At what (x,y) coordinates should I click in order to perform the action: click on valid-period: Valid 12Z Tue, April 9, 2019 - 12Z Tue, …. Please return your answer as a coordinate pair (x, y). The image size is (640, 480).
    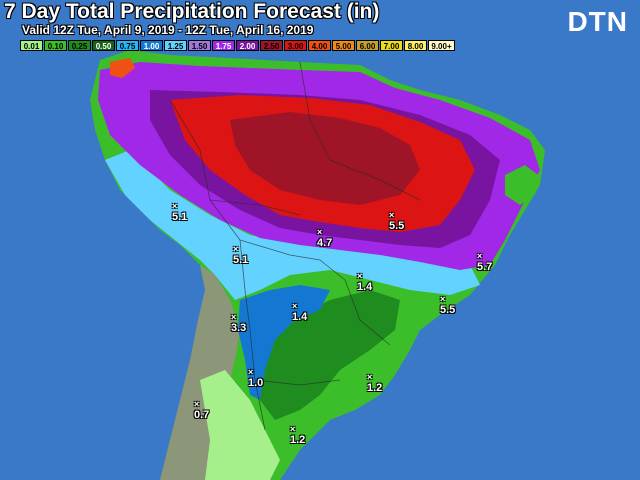
    Looking at the image, I should click on (168, 30).